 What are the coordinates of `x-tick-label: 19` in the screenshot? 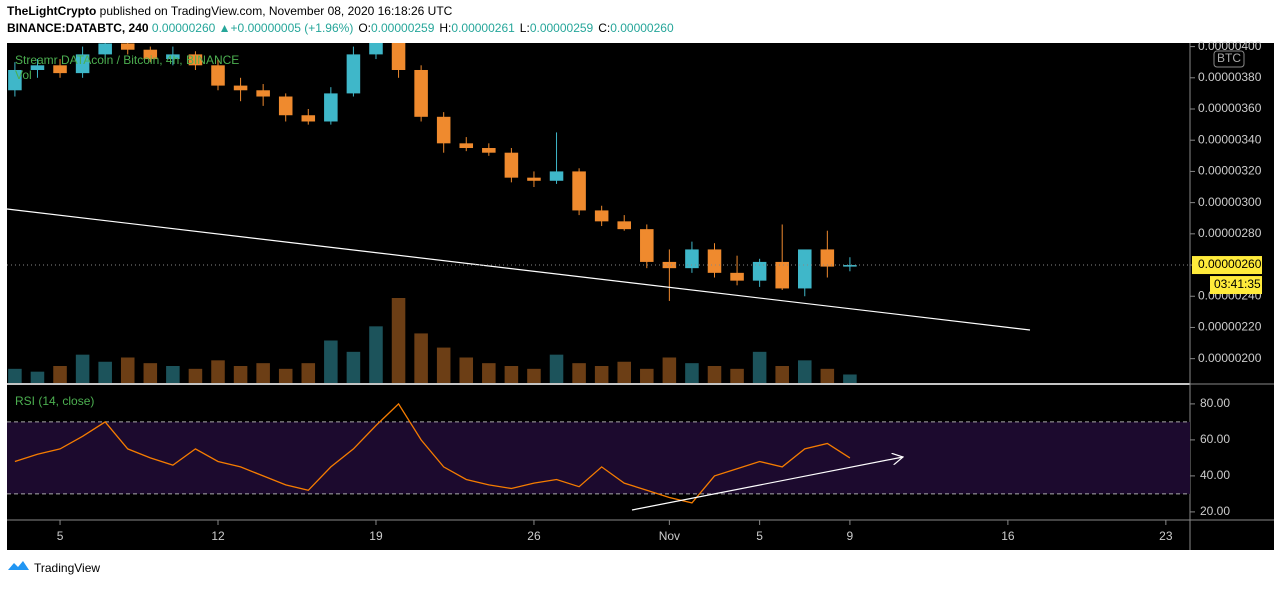 It's located at (376, 536).